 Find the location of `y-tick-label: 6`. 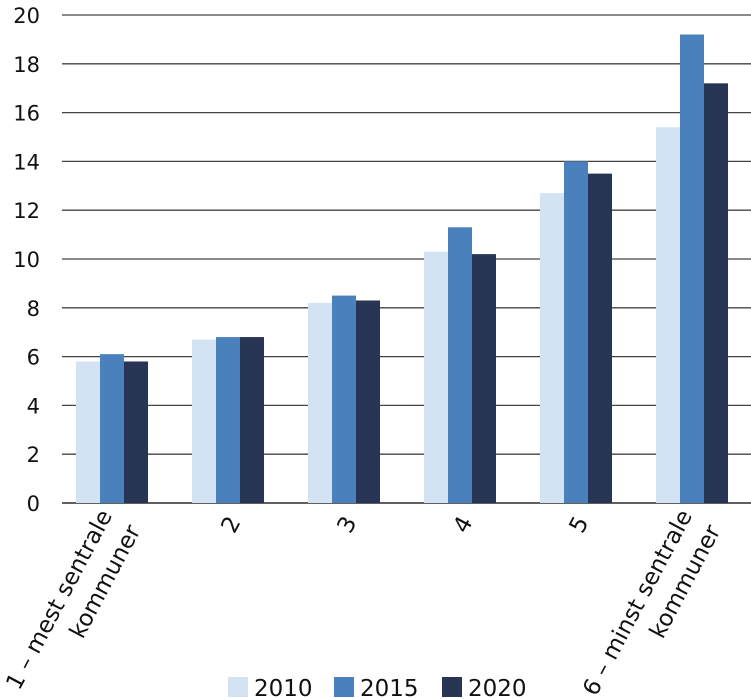

y-tick-label: 6 is located at coordinates (33, 358).